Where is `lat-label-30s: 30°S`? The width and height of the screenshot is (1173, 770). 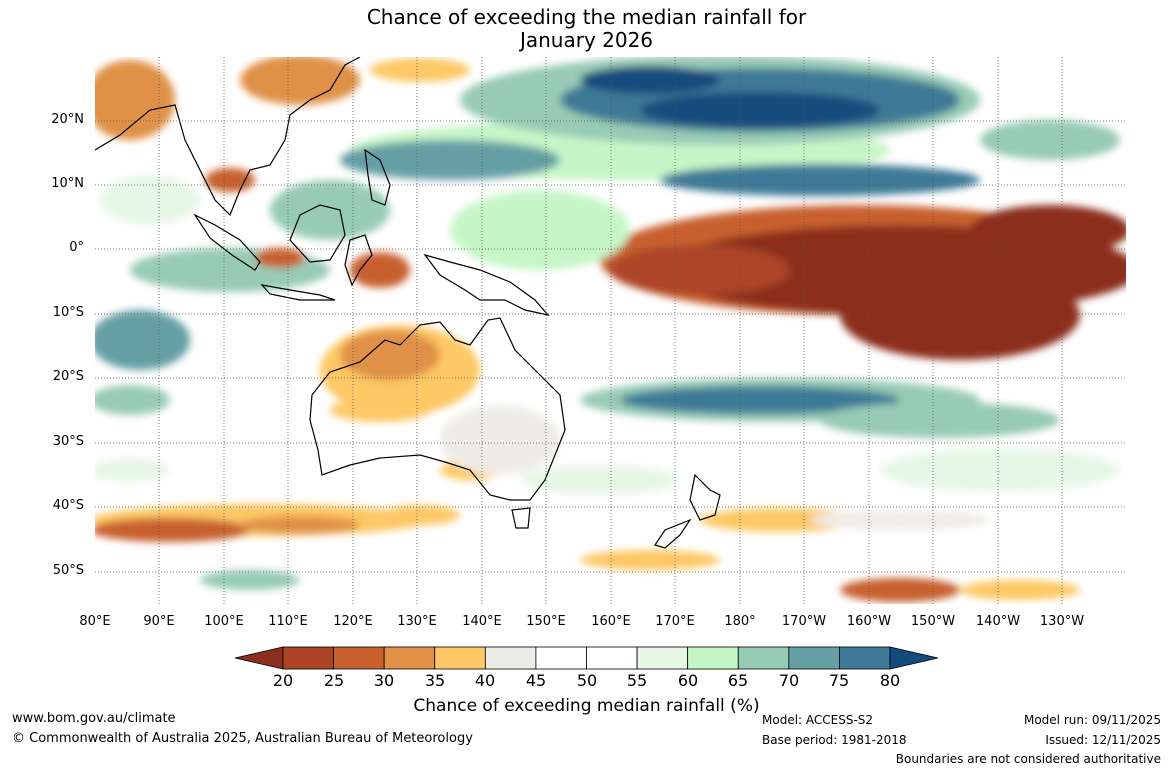 lat-label-30s: 30°S is located at coordinates (68, 441).